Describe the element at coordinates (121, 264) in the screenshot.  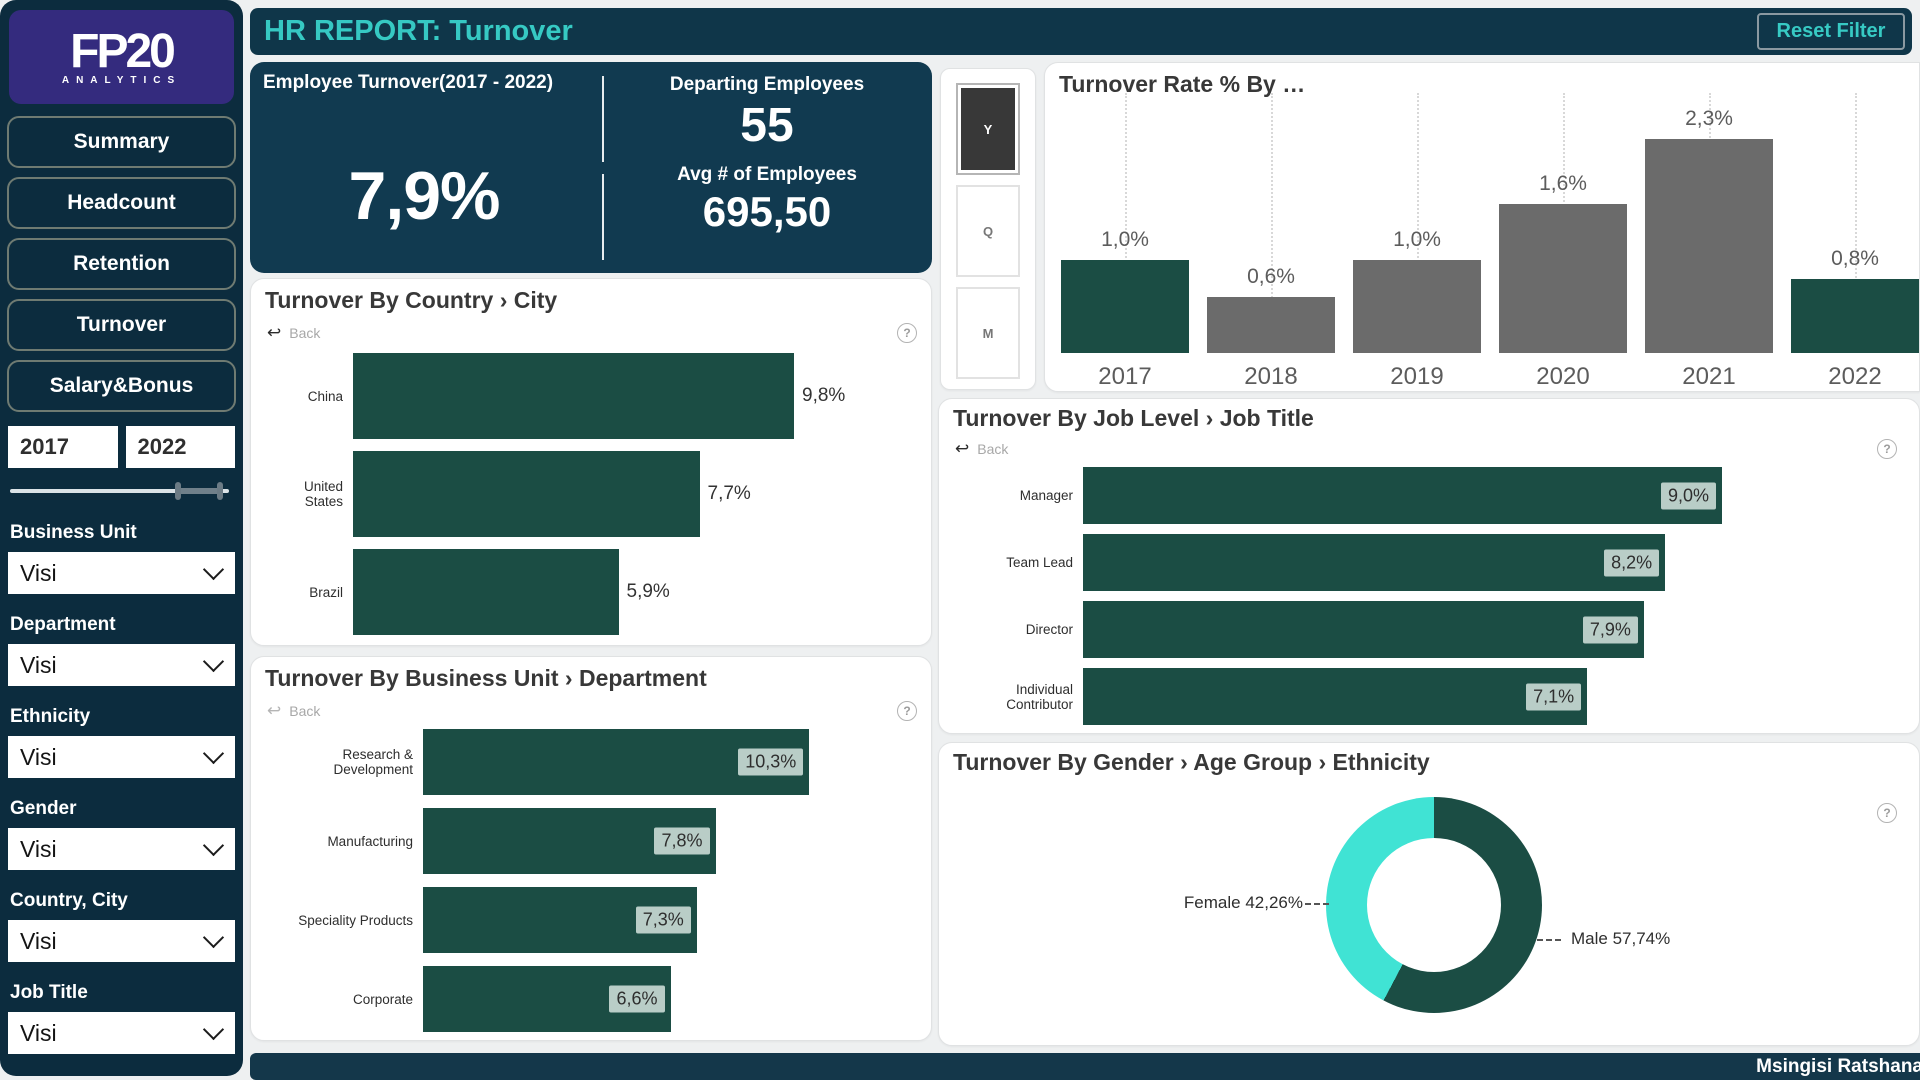
I see `sidebar-item-retention: Retention` at that location.